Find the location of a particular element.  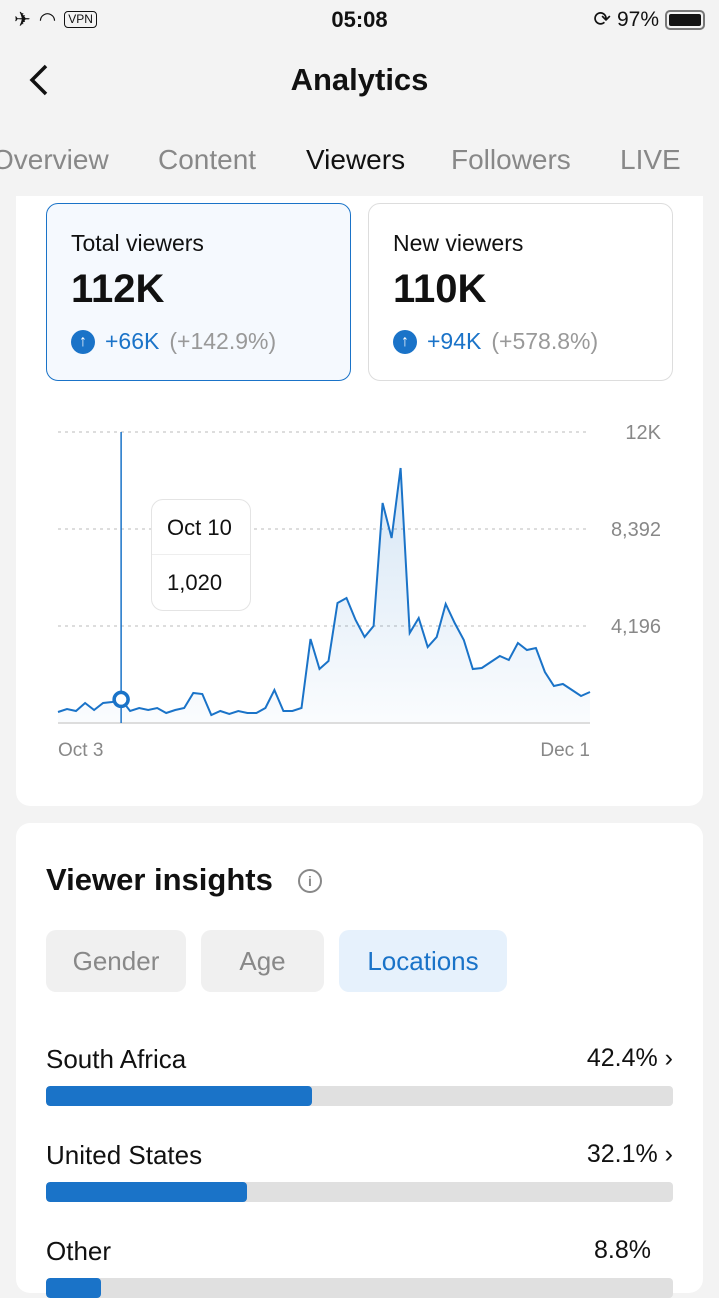

chart-tooltip: Oct 10 1,020 is located at coordinates (201, 555).